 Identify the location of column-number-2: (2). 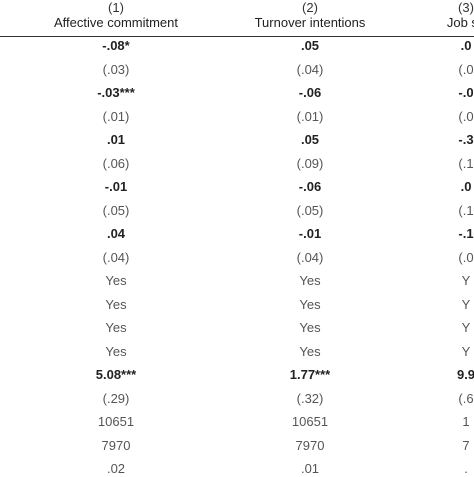
(310, 7).